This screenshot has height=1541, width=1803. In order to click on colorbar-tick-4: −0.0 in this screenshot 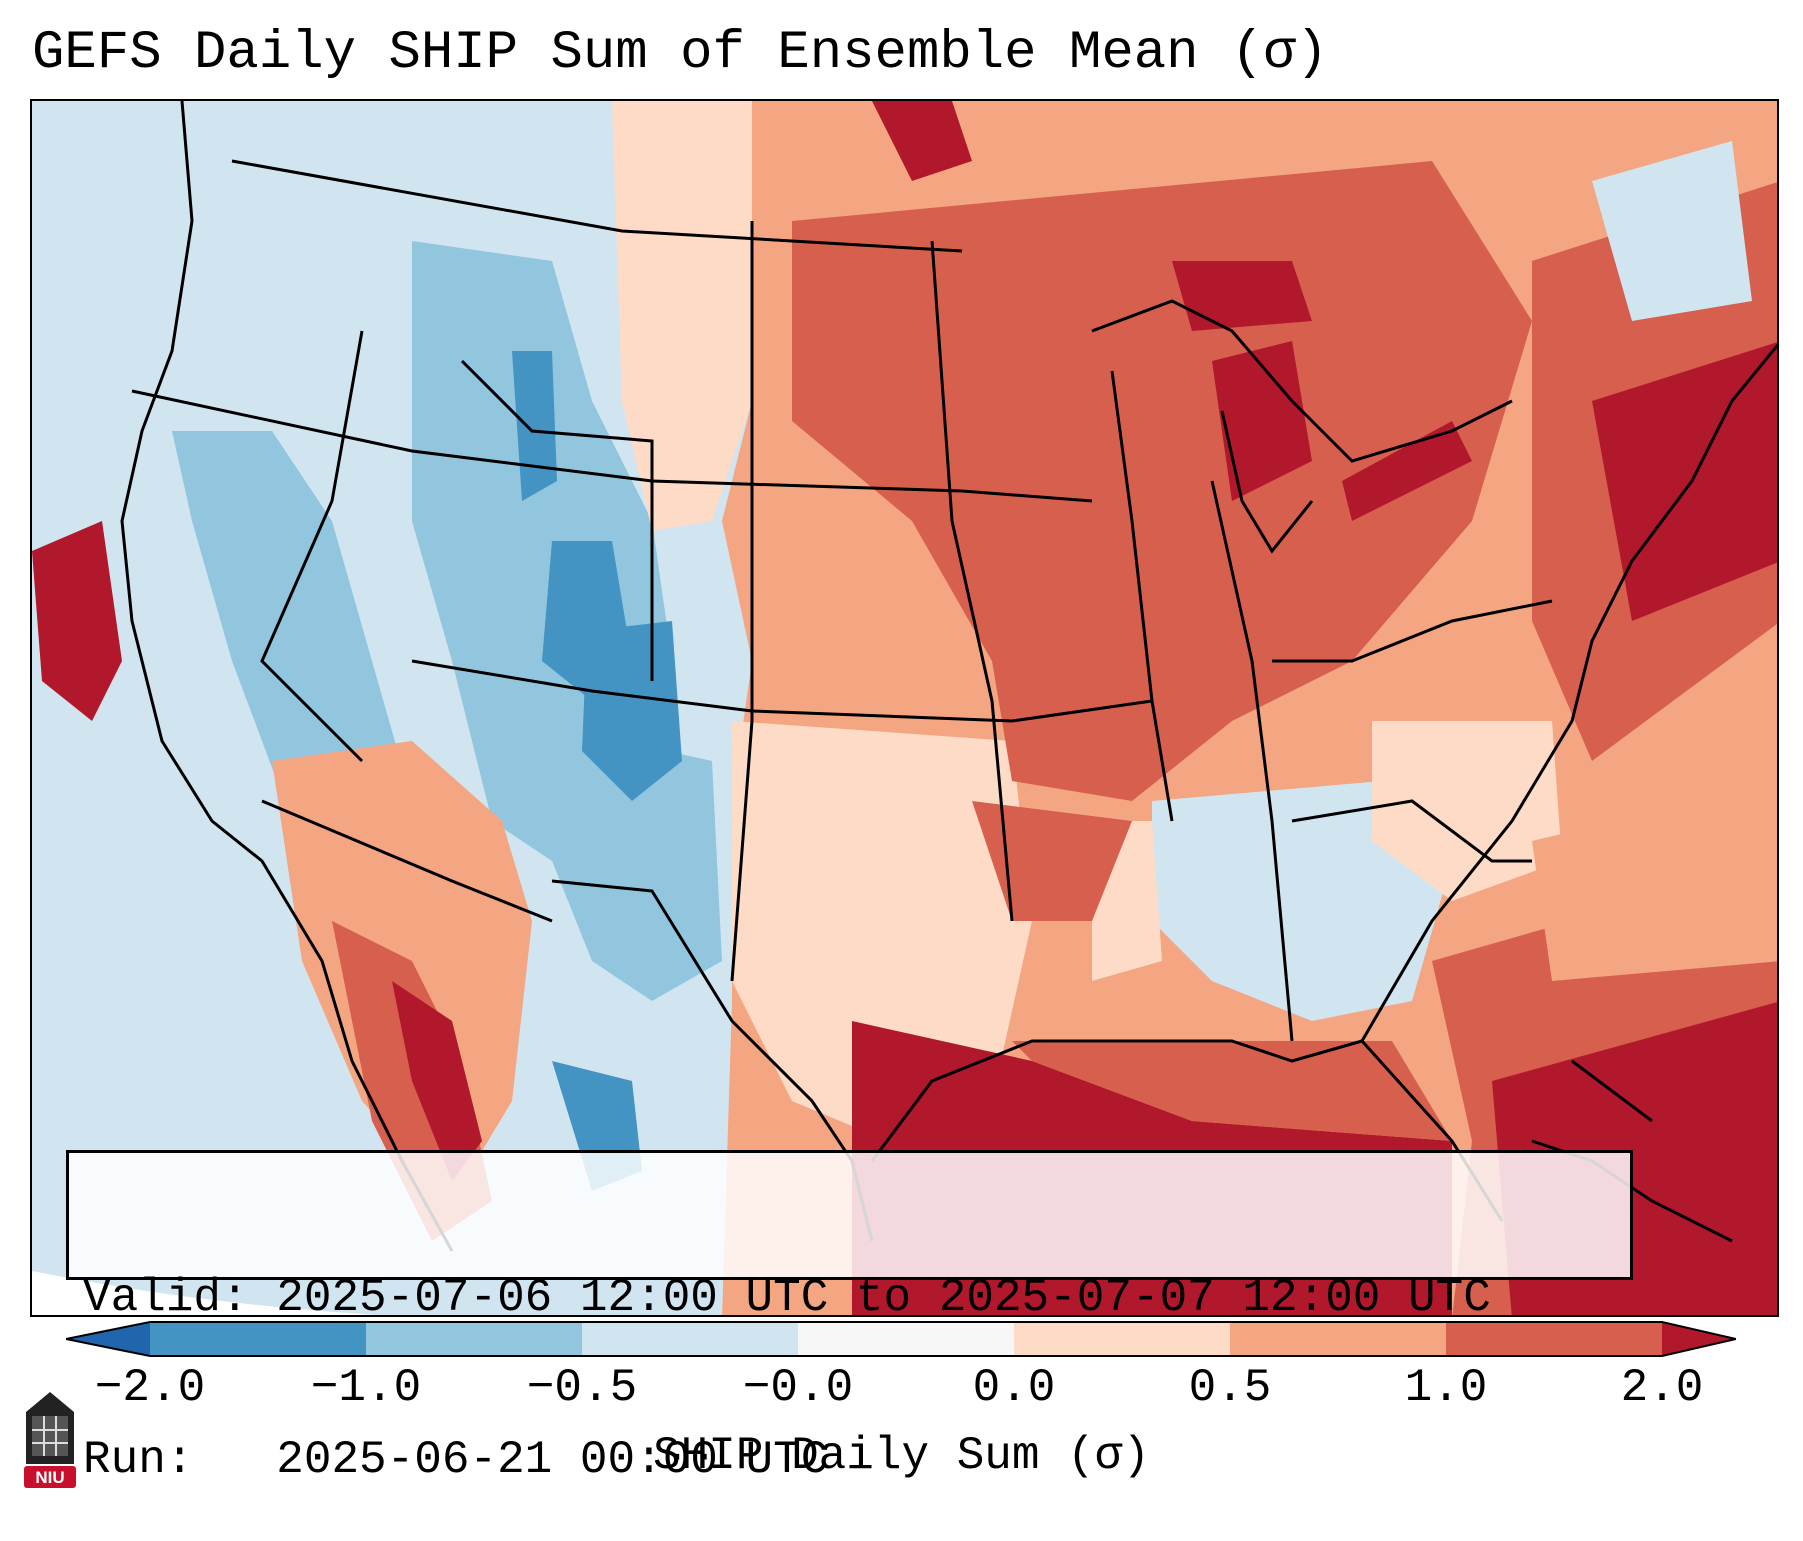, I will do `click(798, 1388)`.